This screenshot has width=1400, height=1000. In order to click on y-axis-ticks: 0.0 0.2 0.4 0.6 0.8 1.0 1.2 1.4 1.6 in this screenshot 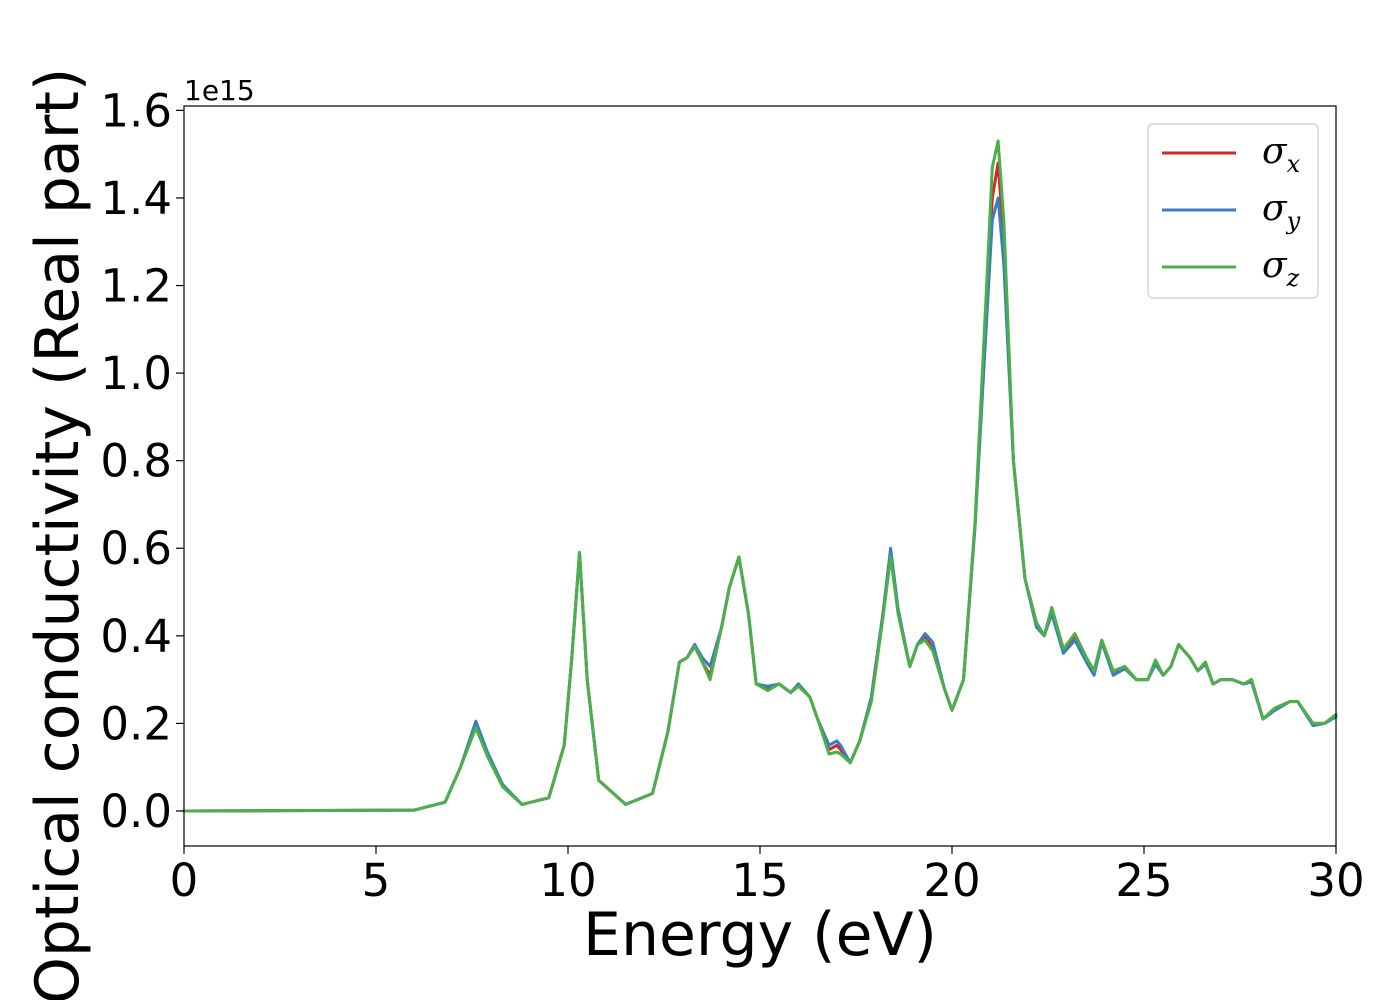, I will do `click(142, 461)`.